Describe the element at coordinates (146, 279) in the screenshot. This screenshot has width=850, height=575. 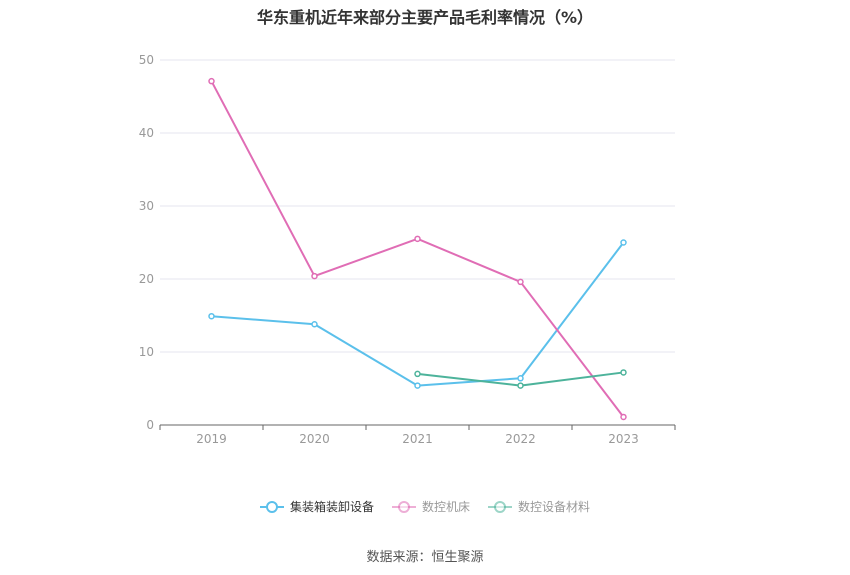
I see `y-tick-label: 20` at that location.